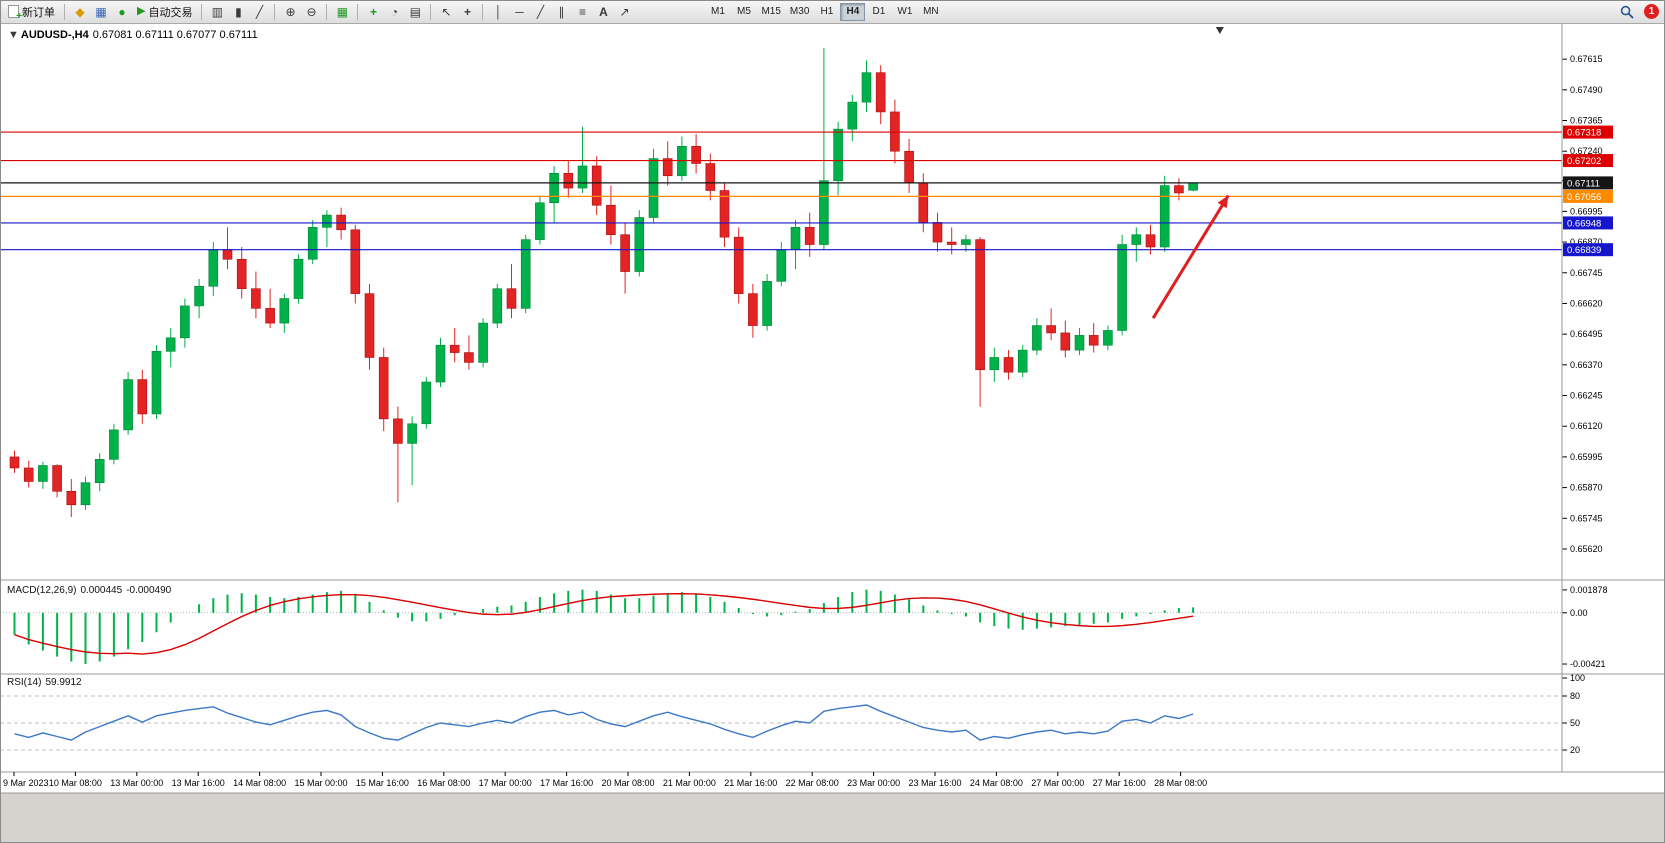 The height and width of the screenshot is (843, 1665). I want to click on price-axis-label: 0.66995, so click(1586, 211).